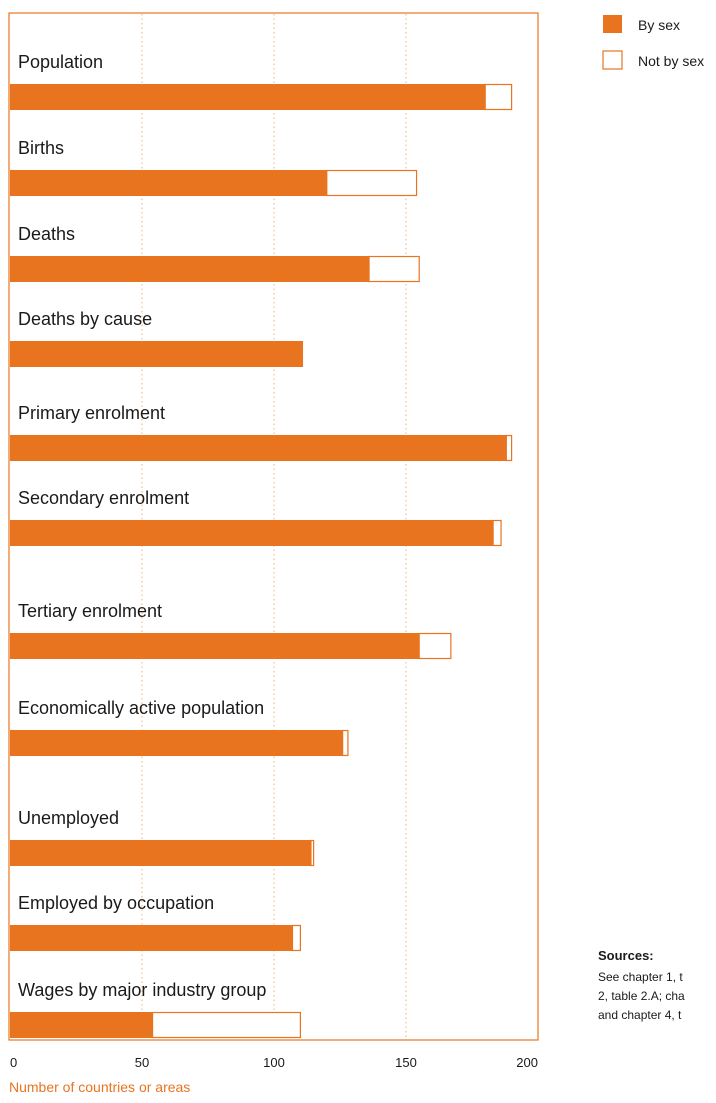  Describe the element at coordinates (142, 1062) in the screenshot. I see `x-tick-label: 50` at that location.